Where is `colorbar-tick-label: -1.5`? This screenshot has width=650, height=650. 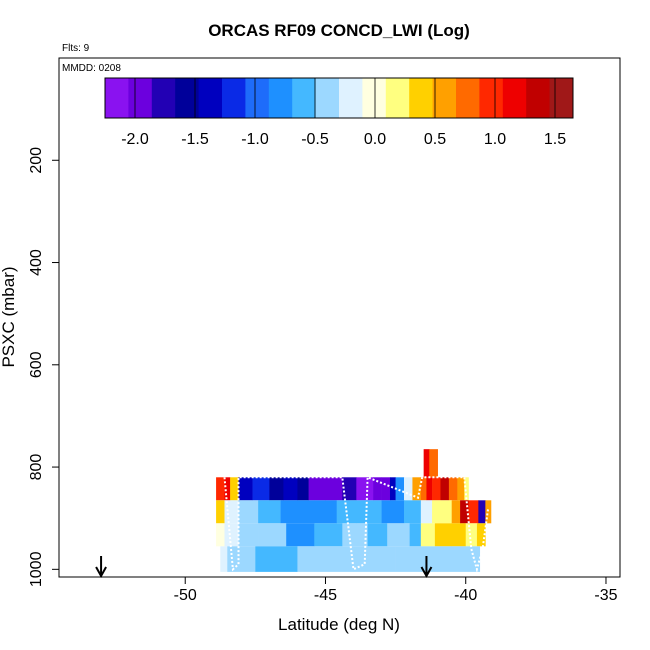 colorbar-tick-label: -1.5 is located at coordinates (195, 139).